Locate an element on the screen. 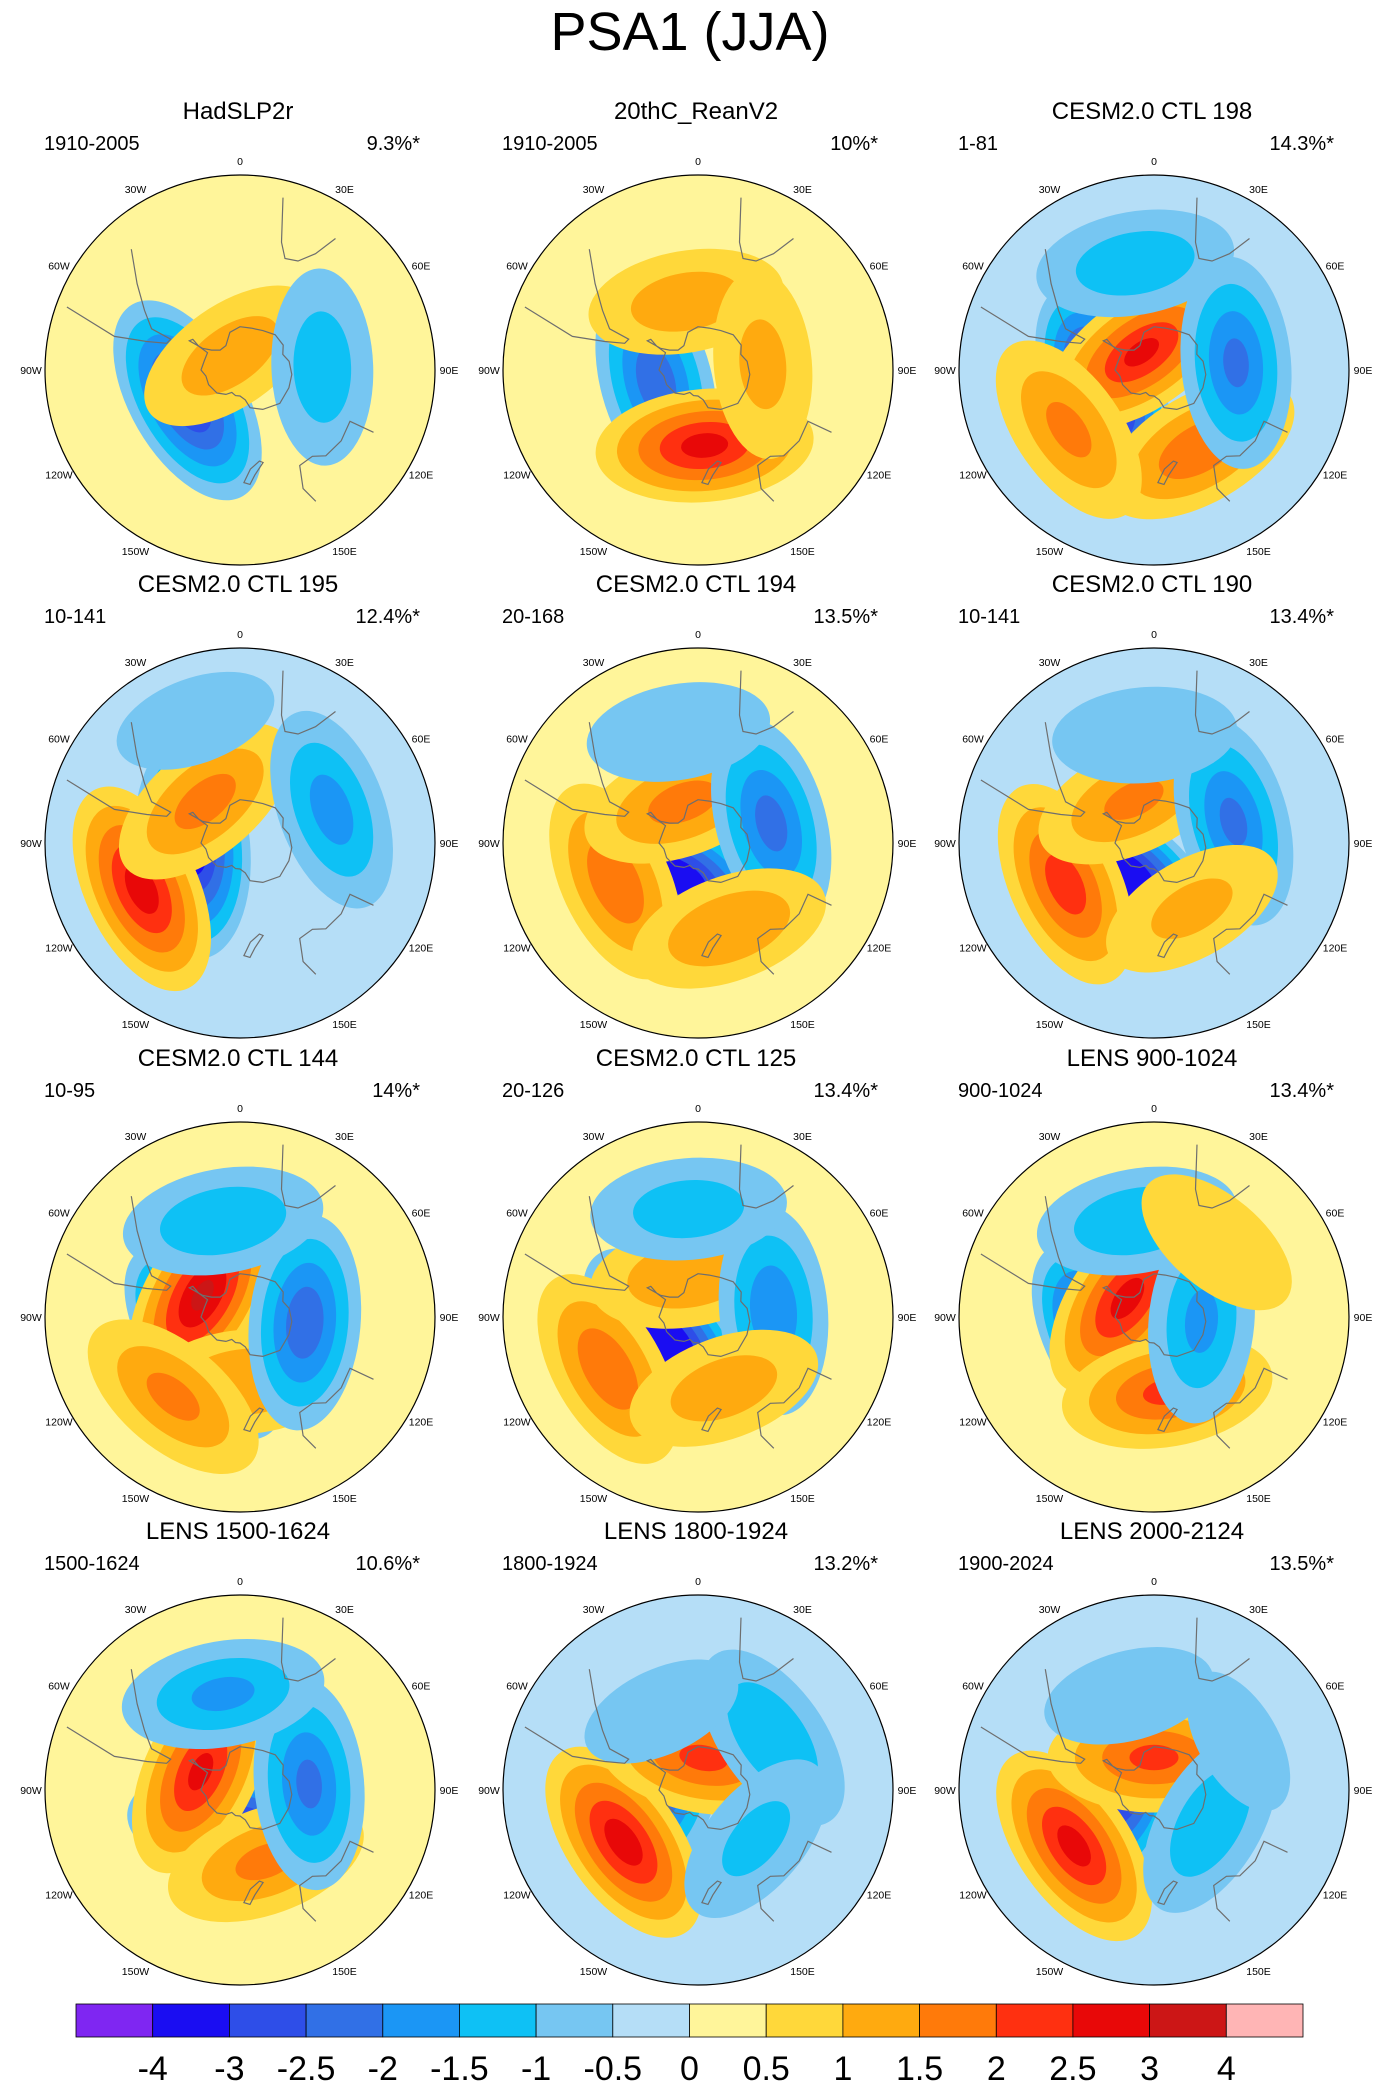 The height and width of the screenshot is (2086, 1380). colorbar-tick-label: -1.5 is located at coordinates (459, 2068).